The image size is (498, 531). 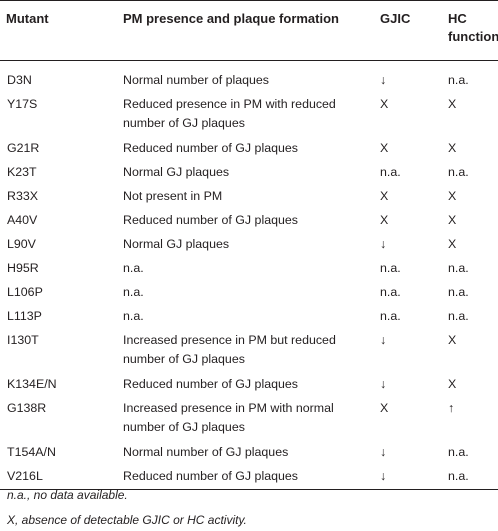 I want to click on table-row: H95R n.a. n.a. n.a., so click(x=249, y=269).